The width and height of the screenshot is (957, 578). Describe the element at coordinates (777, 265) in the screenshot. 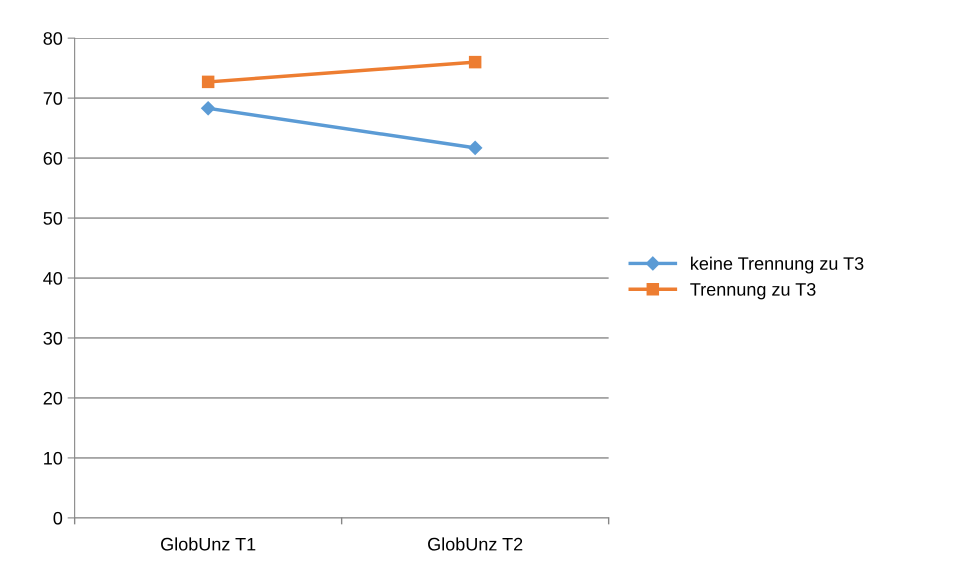

I see `legend-label: keine Trennung zu T3` at that location.